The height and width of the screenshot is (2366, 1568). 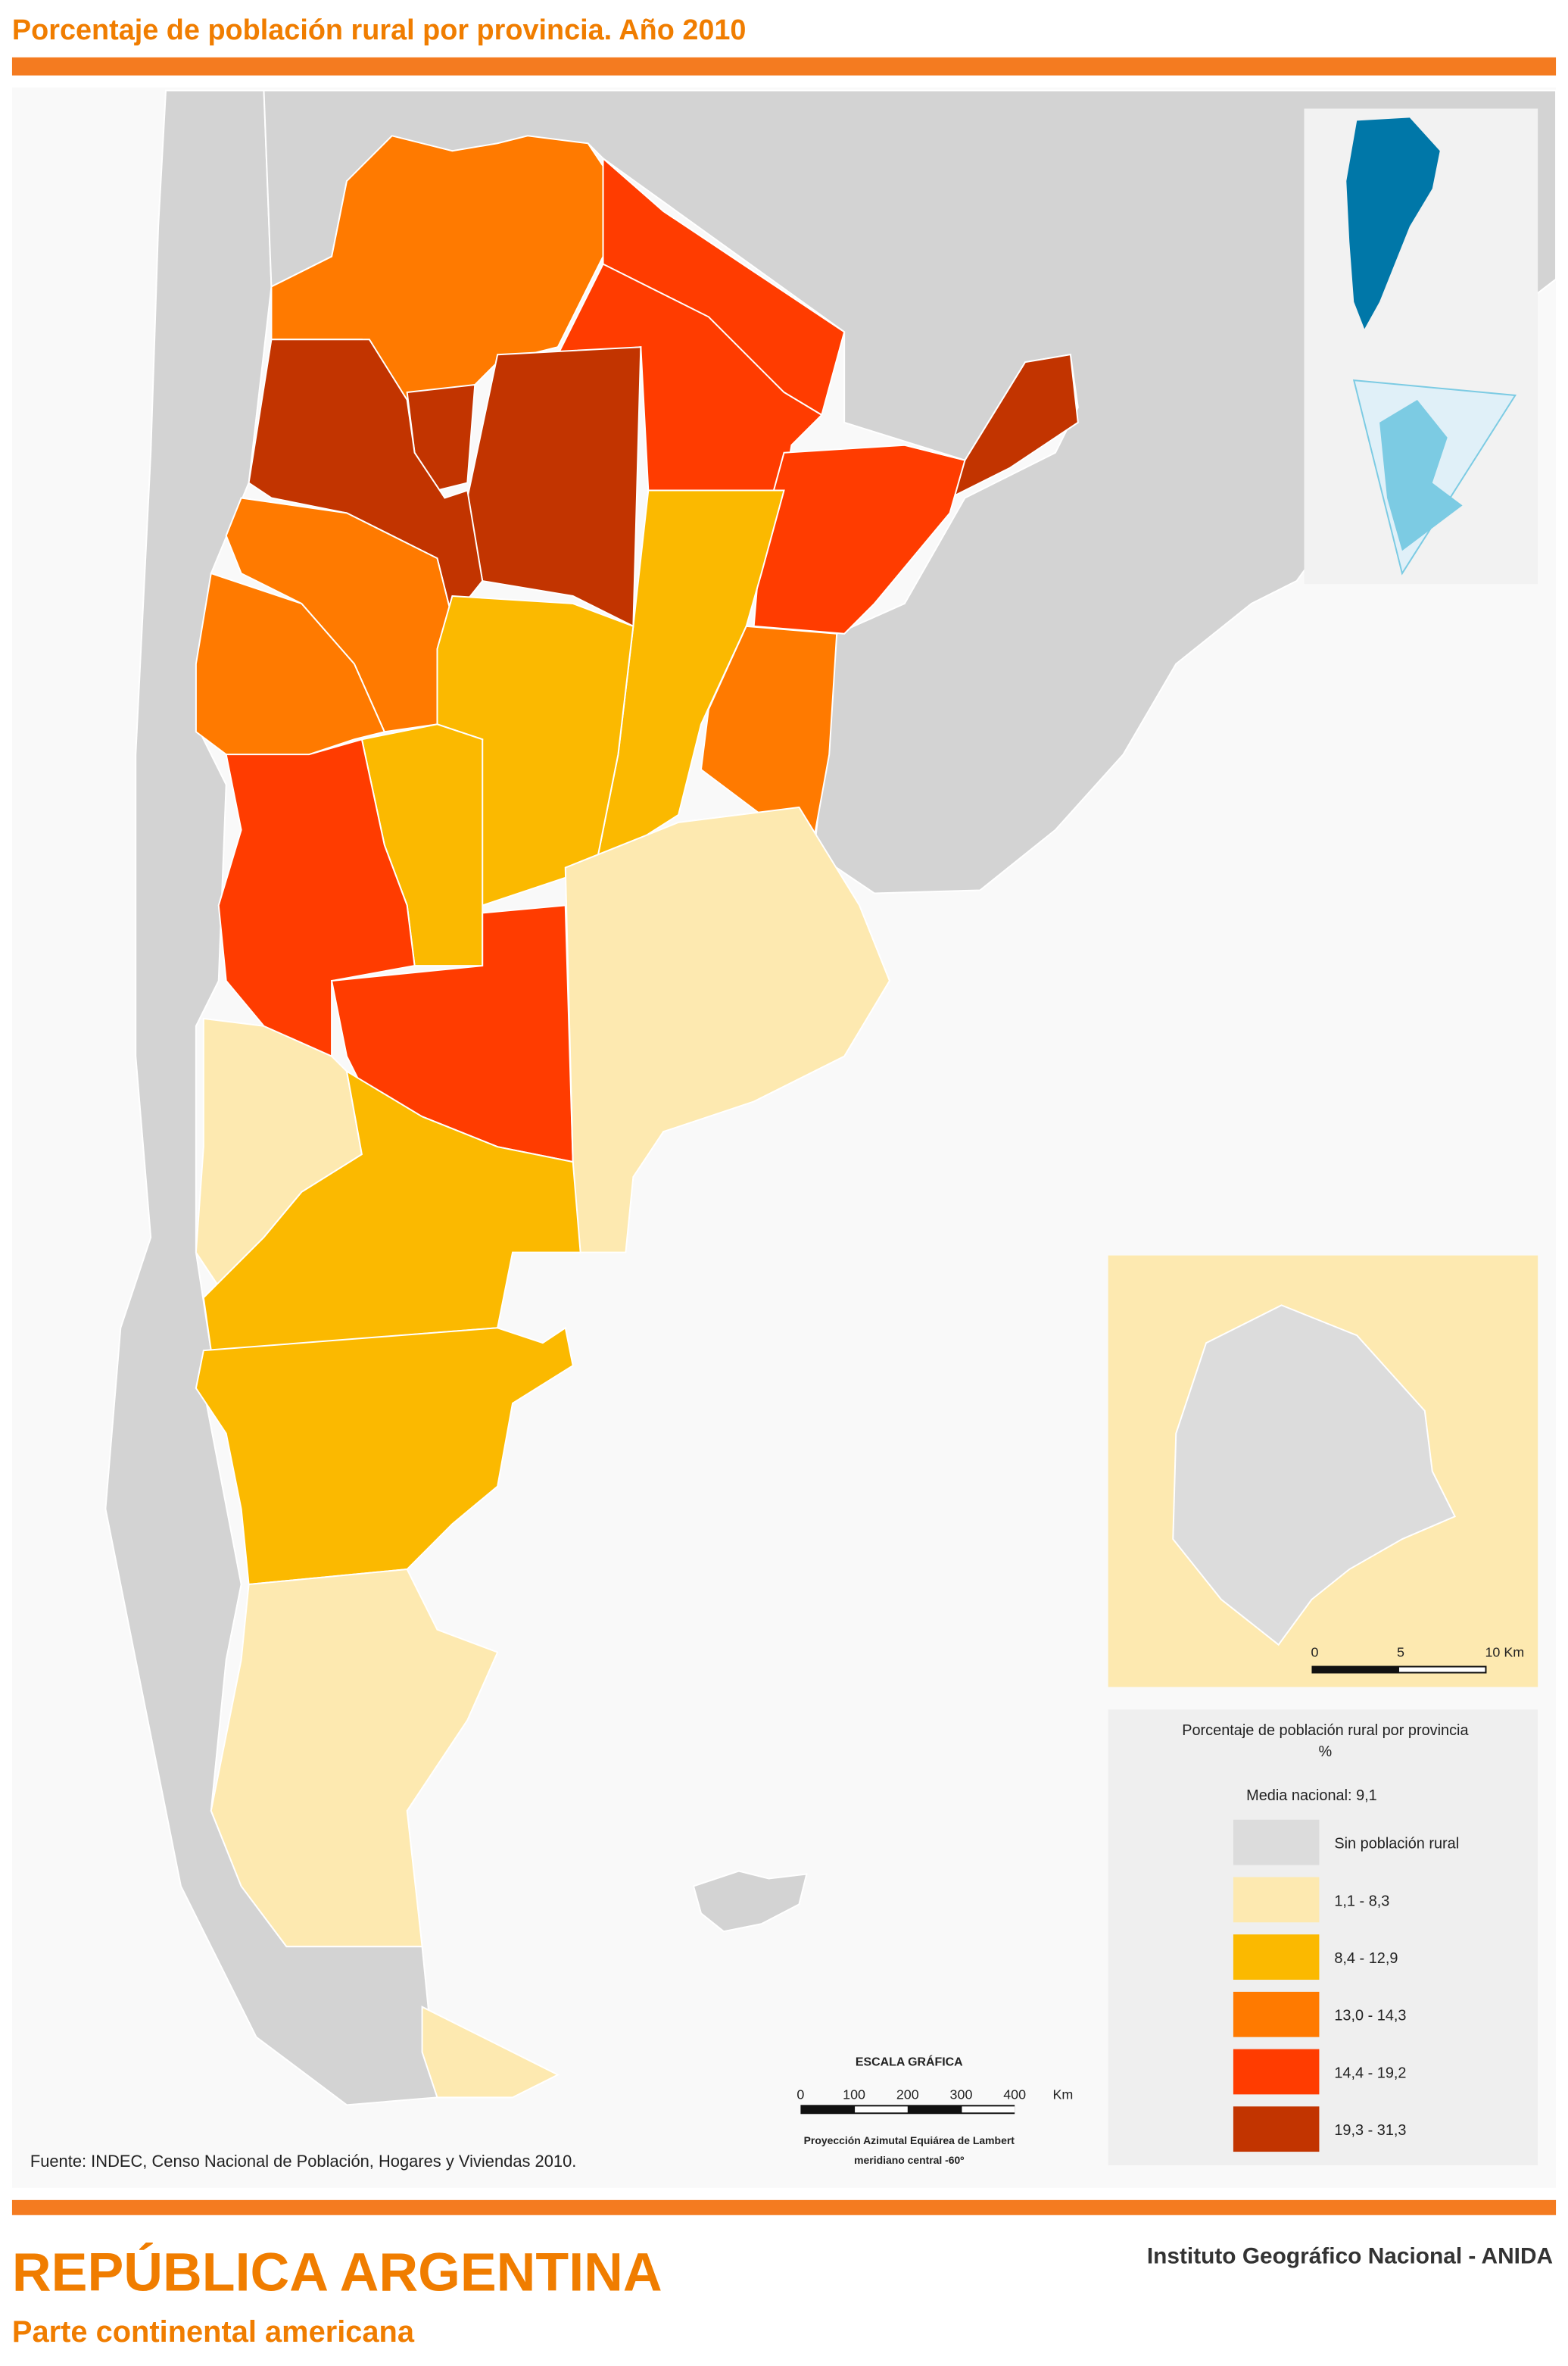 I want to click on projection: meridiano central -60º, so click(x=909, y=2160).